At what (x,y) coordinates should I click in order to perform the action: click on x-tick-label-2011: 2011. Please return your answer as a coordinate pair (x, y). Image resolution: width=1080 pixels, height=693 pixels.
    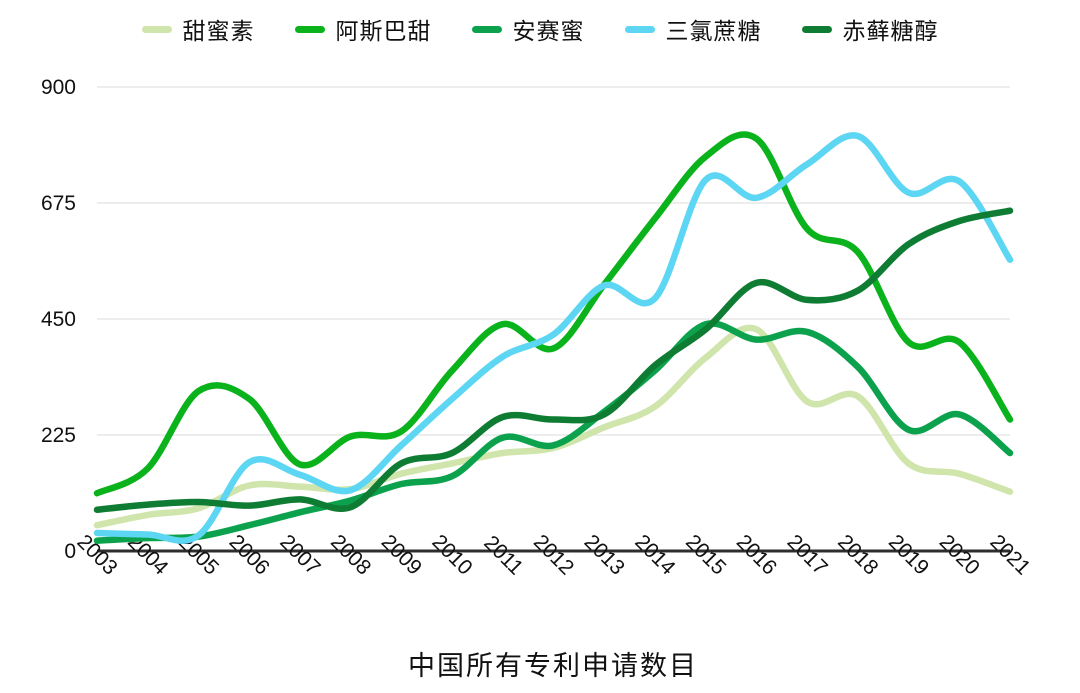
    Looking at the image, I should click on (503, 555).